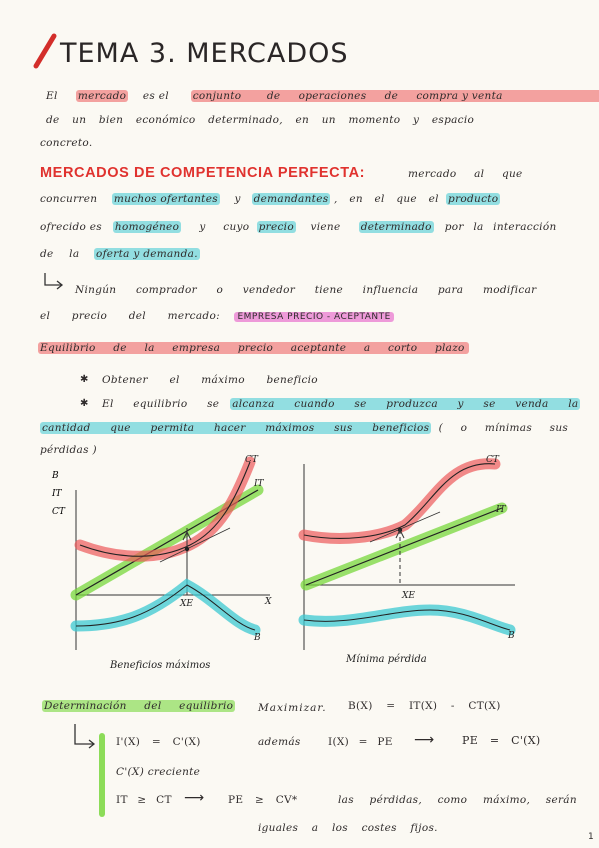  What do you see at coordinates (158, 772) in the screenshot?
I see `condition-2: C'(X) creciente` at bounding box center [158, 772].